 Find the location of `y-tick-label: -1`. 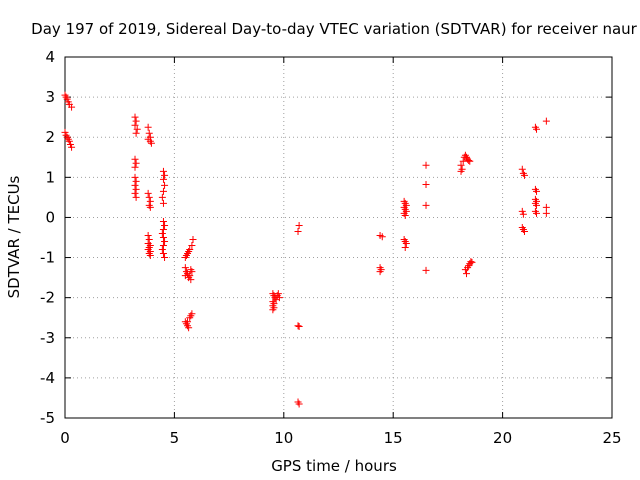

y-tick-label: -1 is located at coordinates (47, 258).